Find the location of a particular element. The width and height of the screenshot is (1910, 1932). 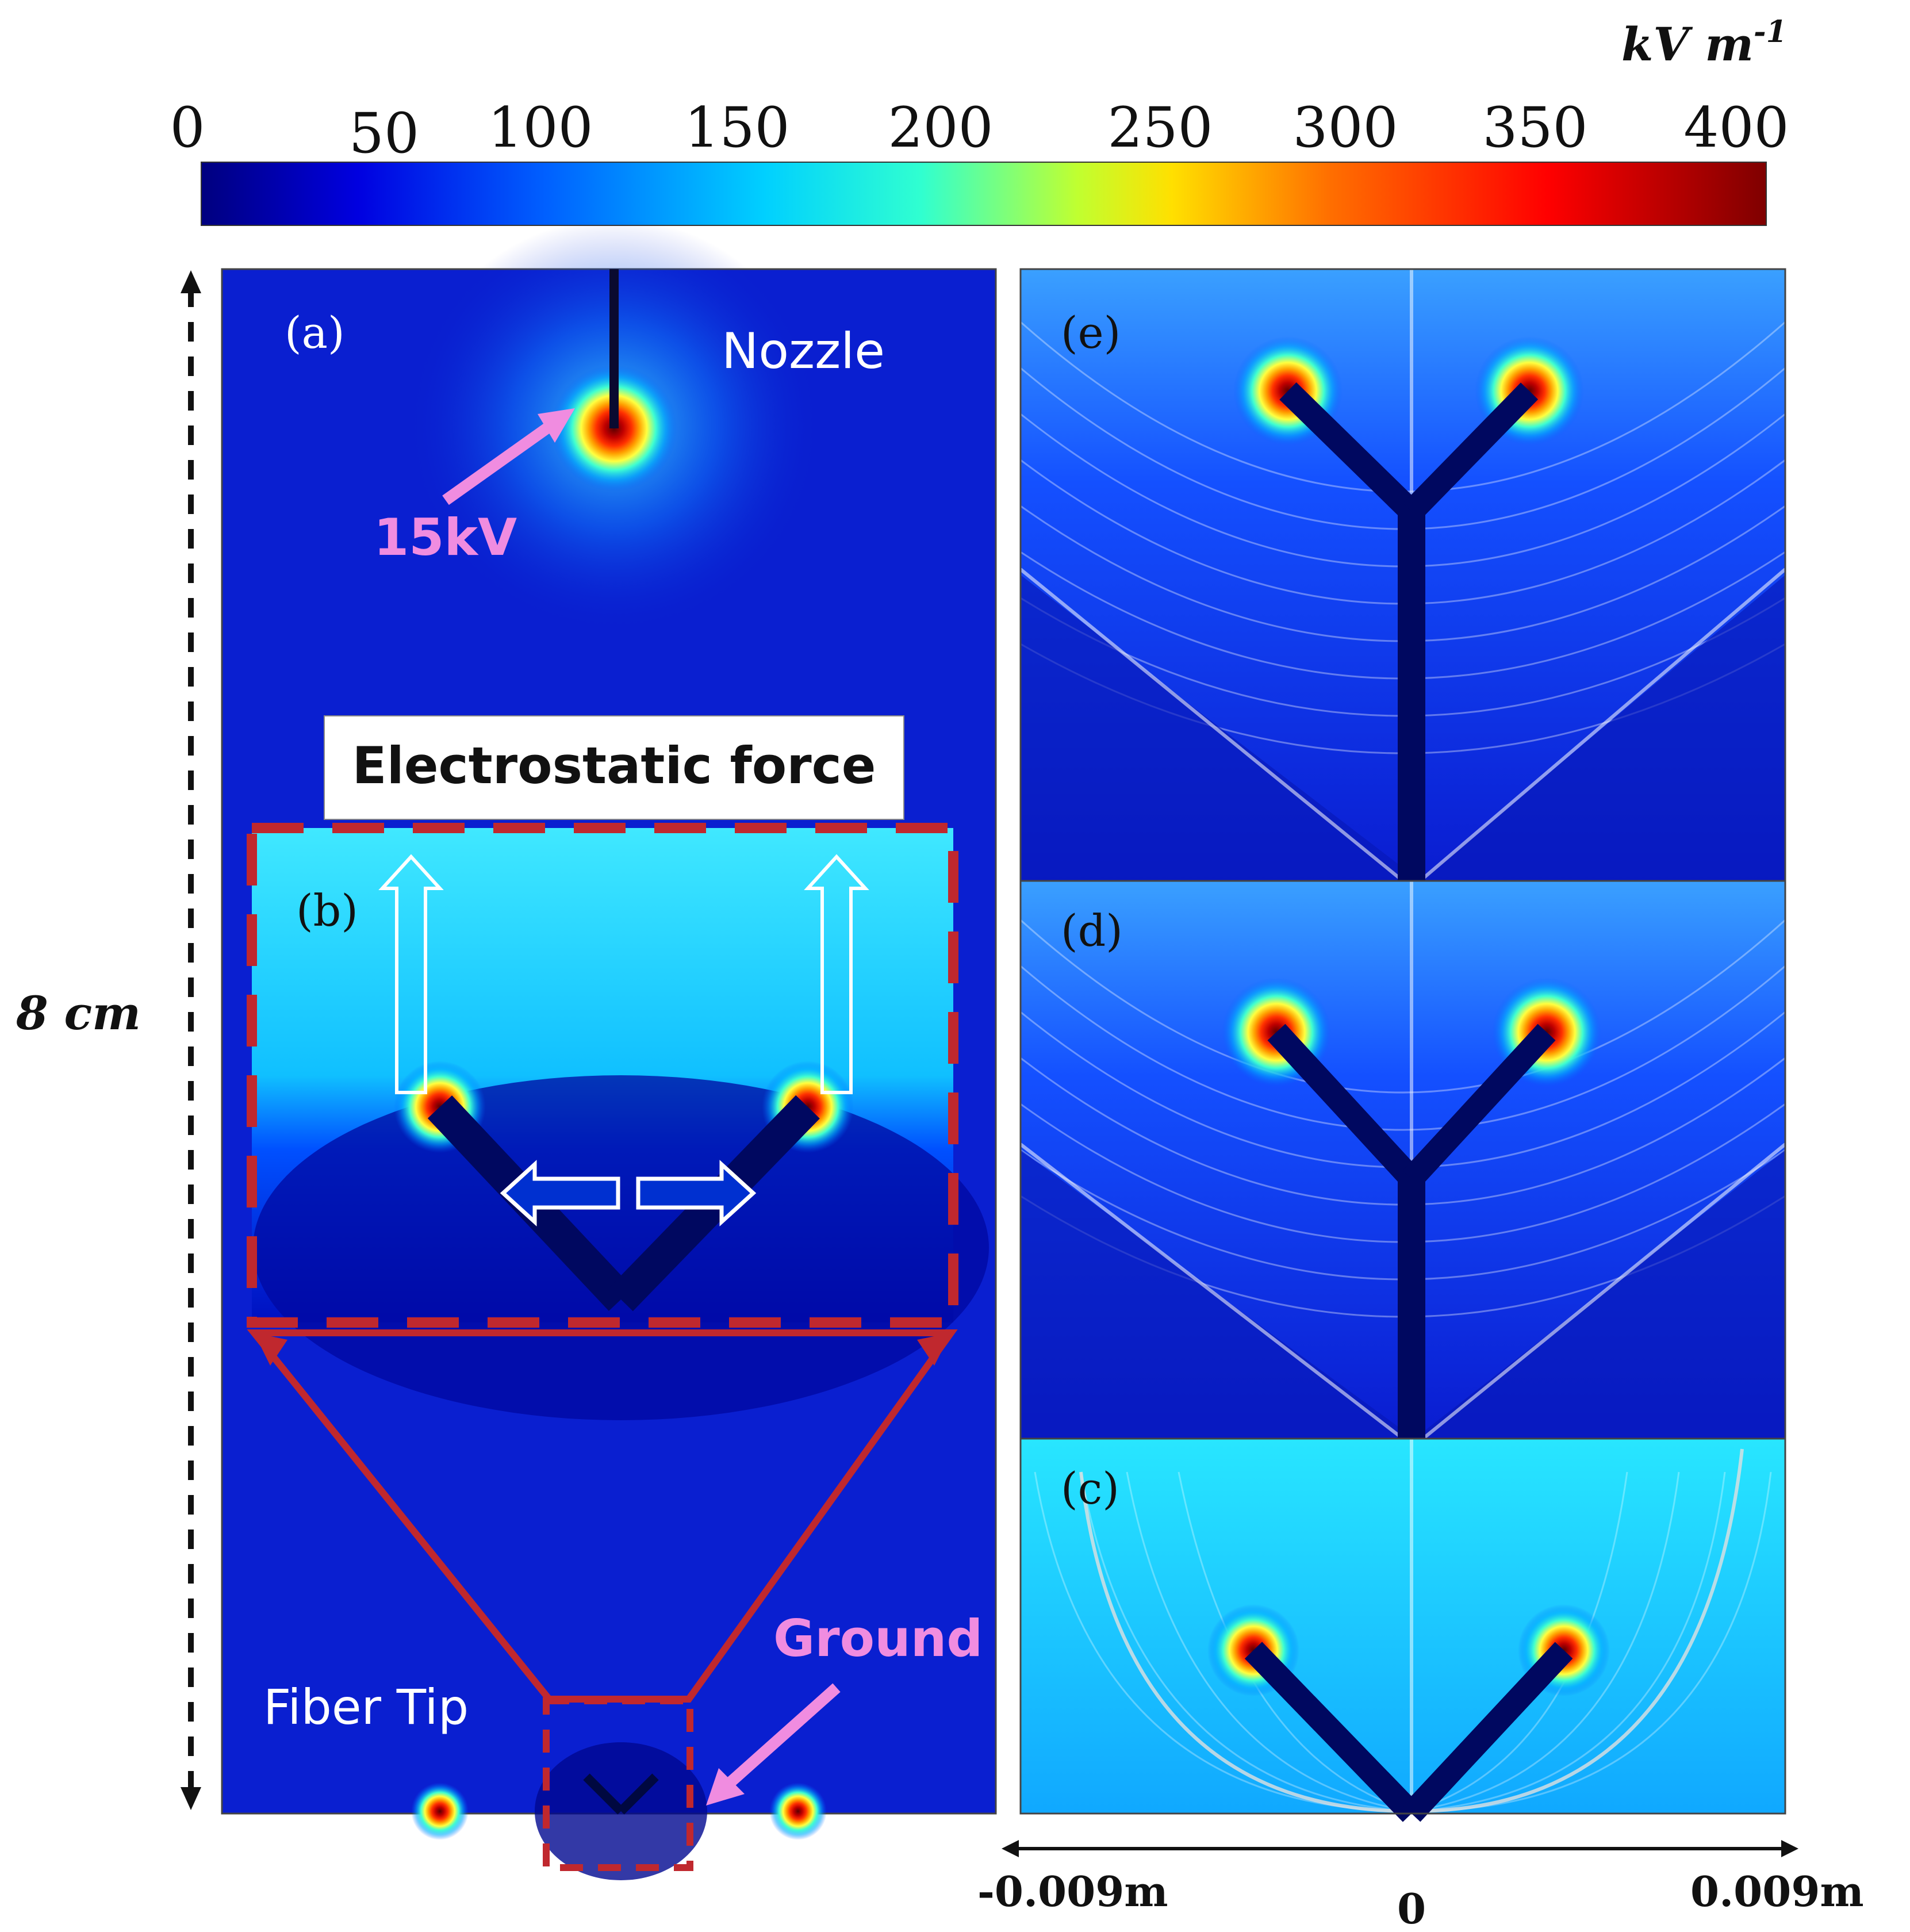

vertical-scale: 8 cm is located at coordinates (108, 1040).